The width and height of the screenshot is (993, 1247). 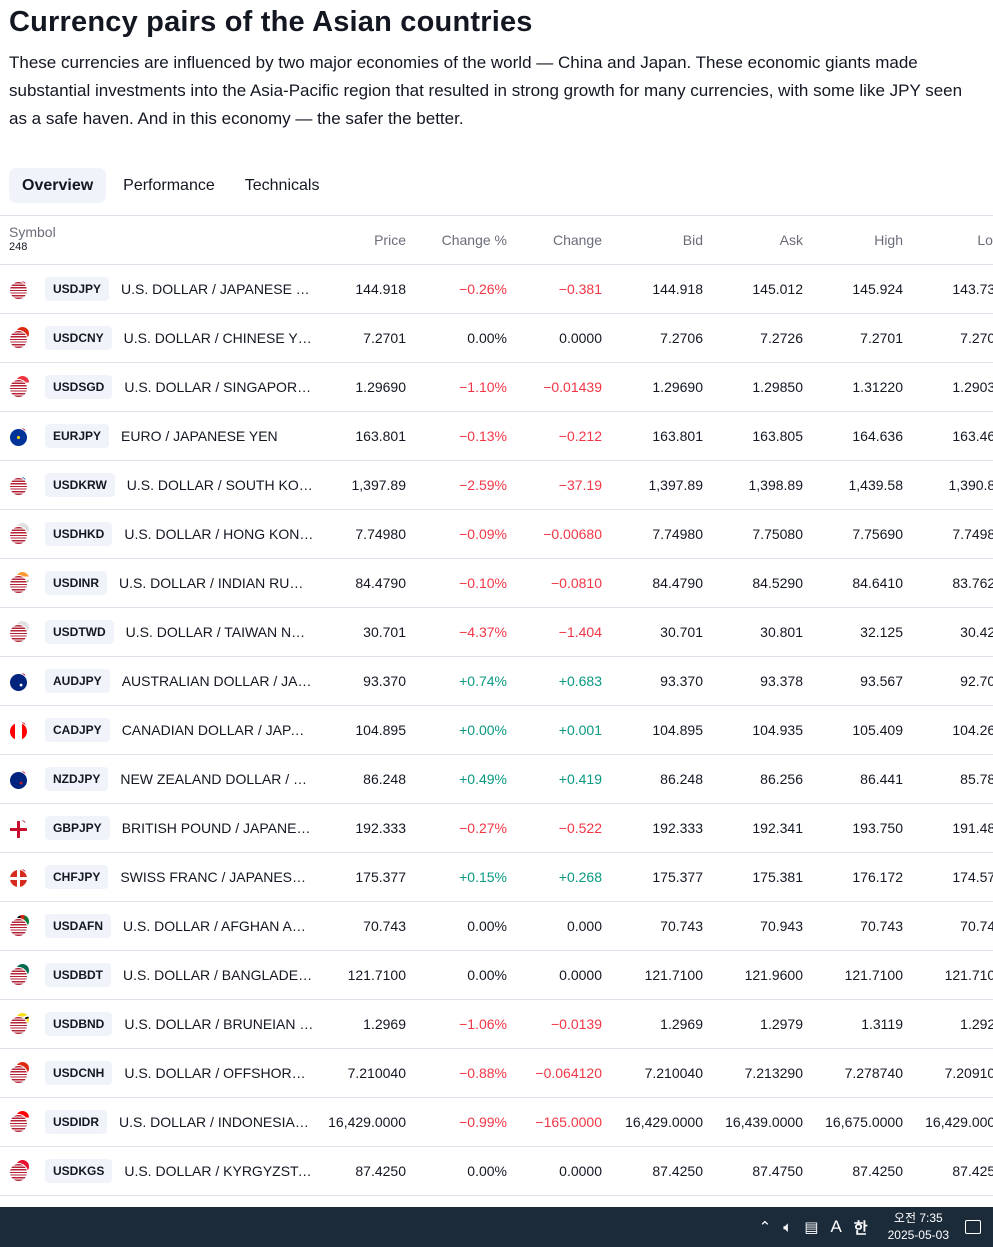 I want to click on symbol-cell: USDCNY U.S. DOLLAR / CHINESE YUAN, so click(x=157, y=338).